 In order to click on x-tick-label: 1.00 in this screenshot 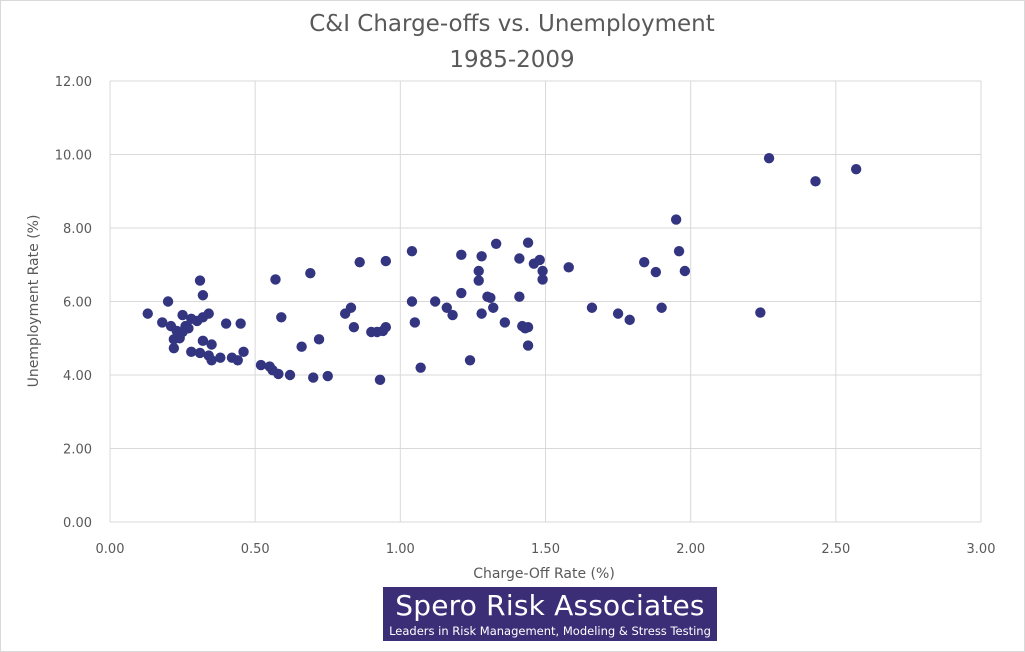, I will do `click(400, 549)`.